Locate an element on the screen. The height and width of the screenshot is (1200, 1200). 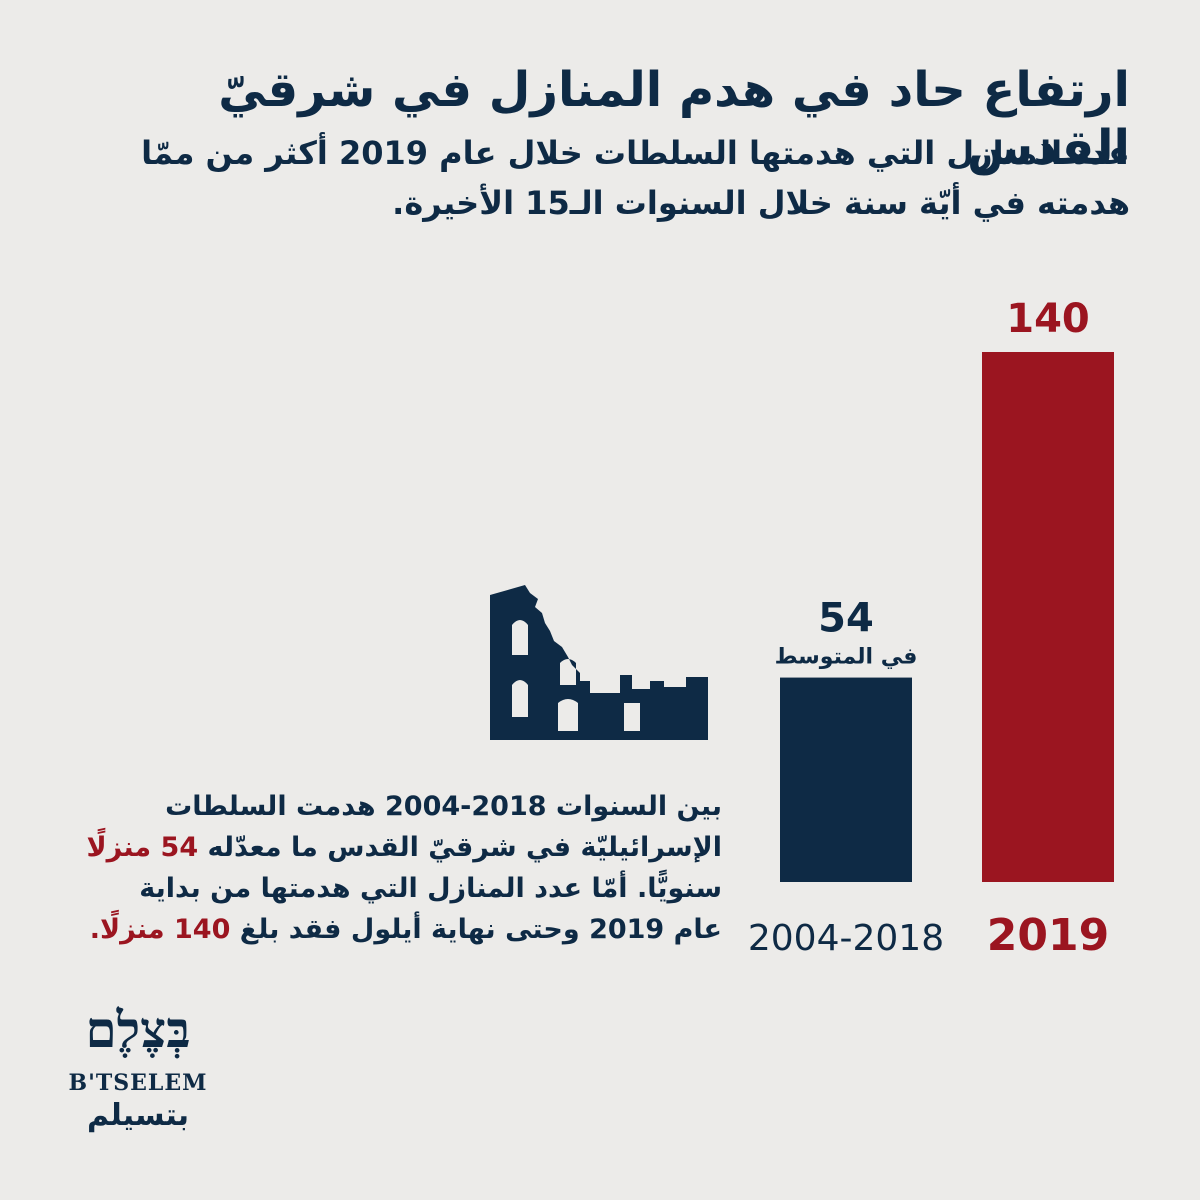
btselem-logo: בְּצֶלֶם B'TSELEM بتسيلم is located at coordinates (140, 1075).